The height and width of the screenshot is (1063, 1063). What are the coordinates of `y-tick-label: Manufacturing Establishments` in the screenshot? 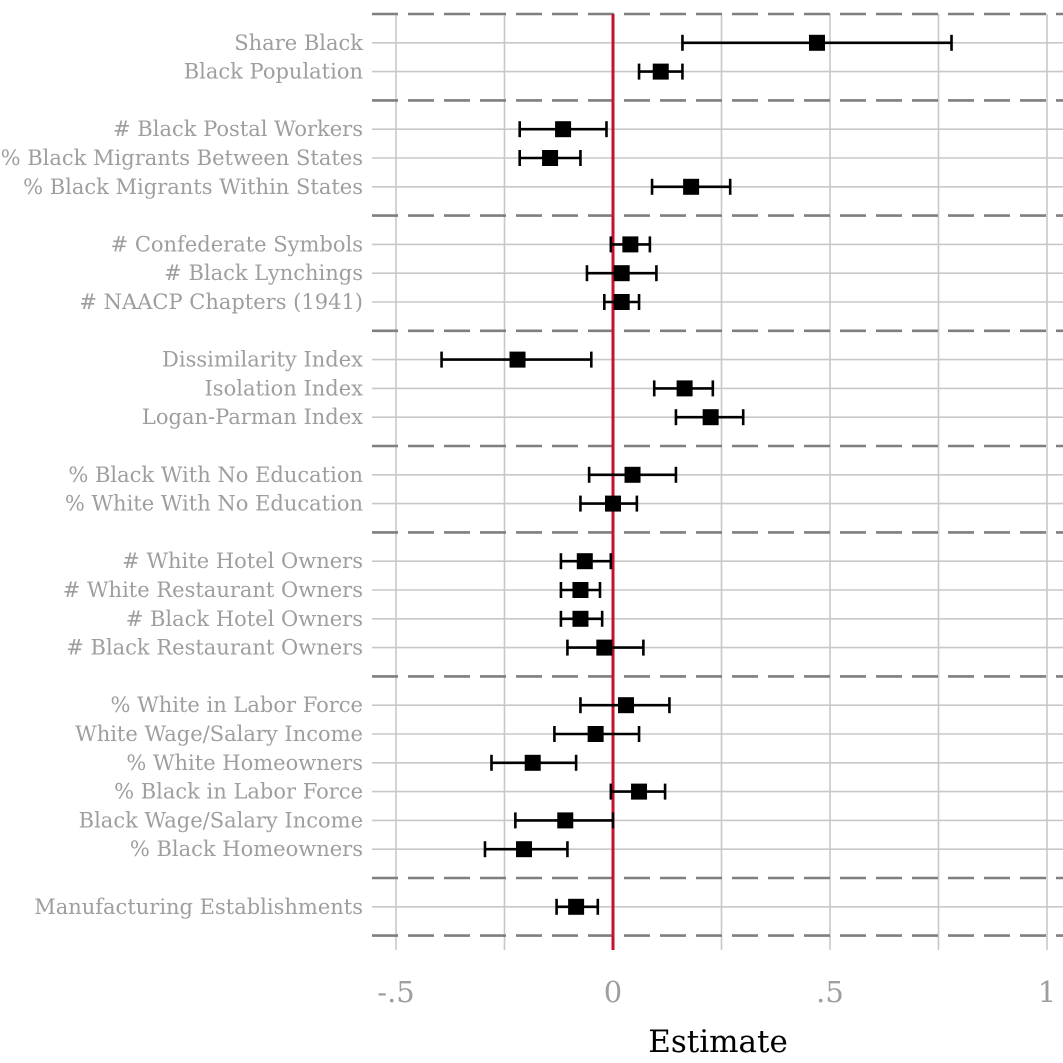 It's located at (198, 907).